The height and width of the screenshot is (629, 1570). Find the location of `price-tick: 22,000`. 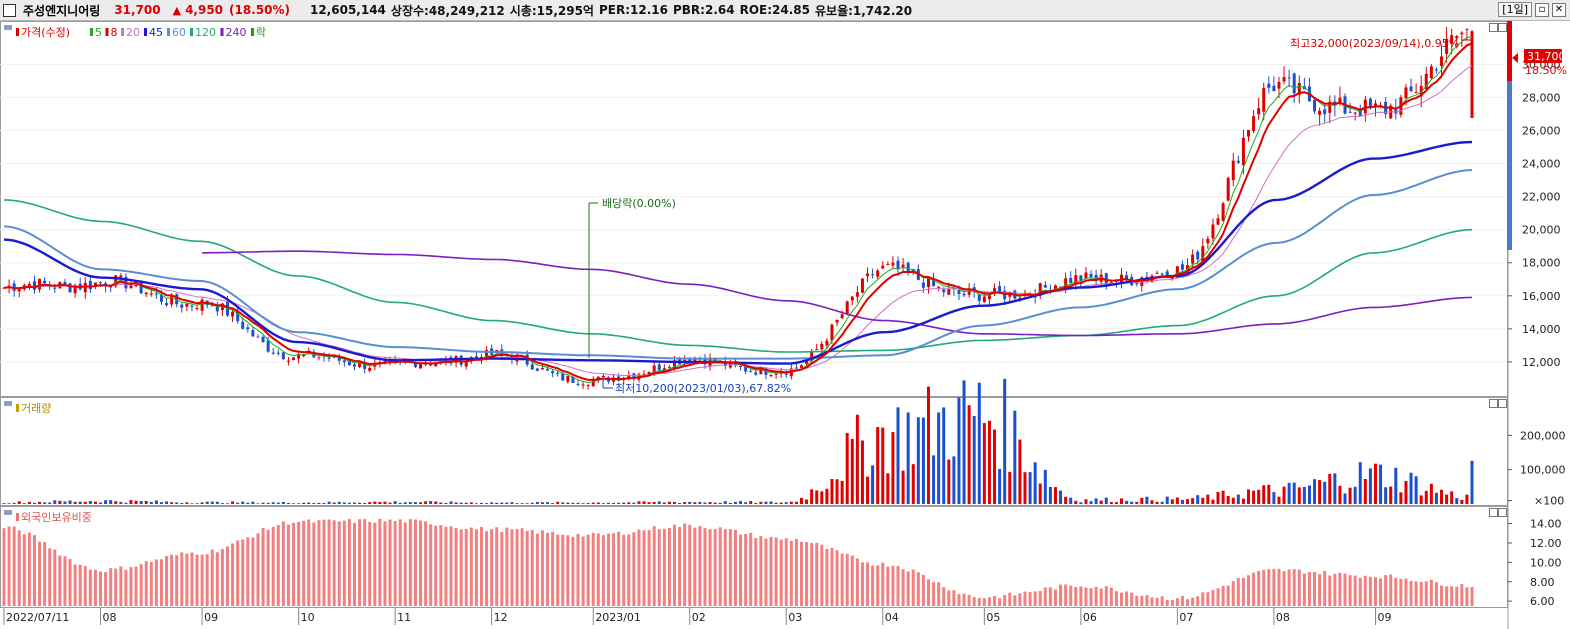

price-tick: 22,000 is located at coordinates (1541, 197).